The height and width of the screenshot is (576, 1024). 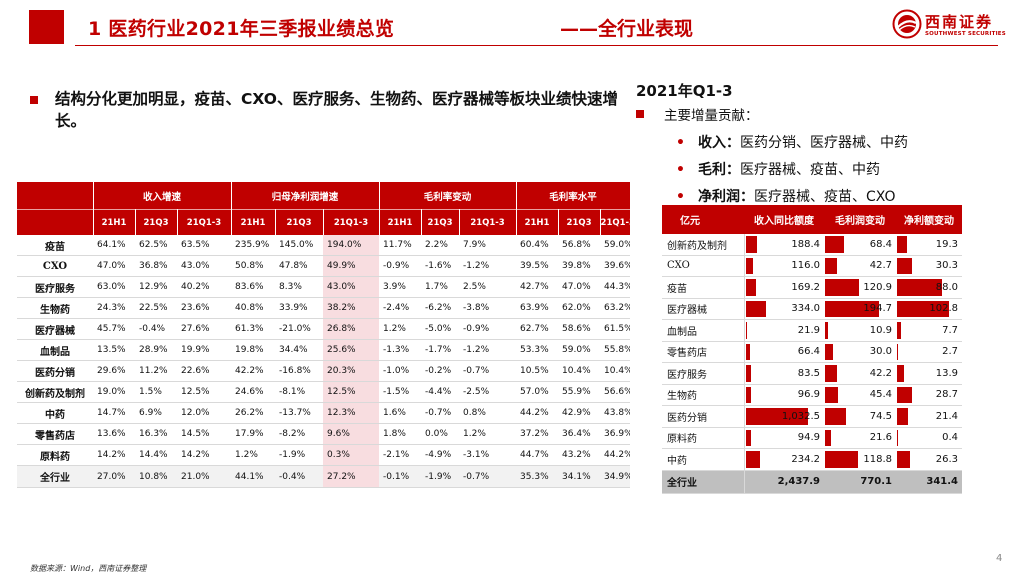 I want to click on table-cell: 14.7%, so click(x=114, y=413).